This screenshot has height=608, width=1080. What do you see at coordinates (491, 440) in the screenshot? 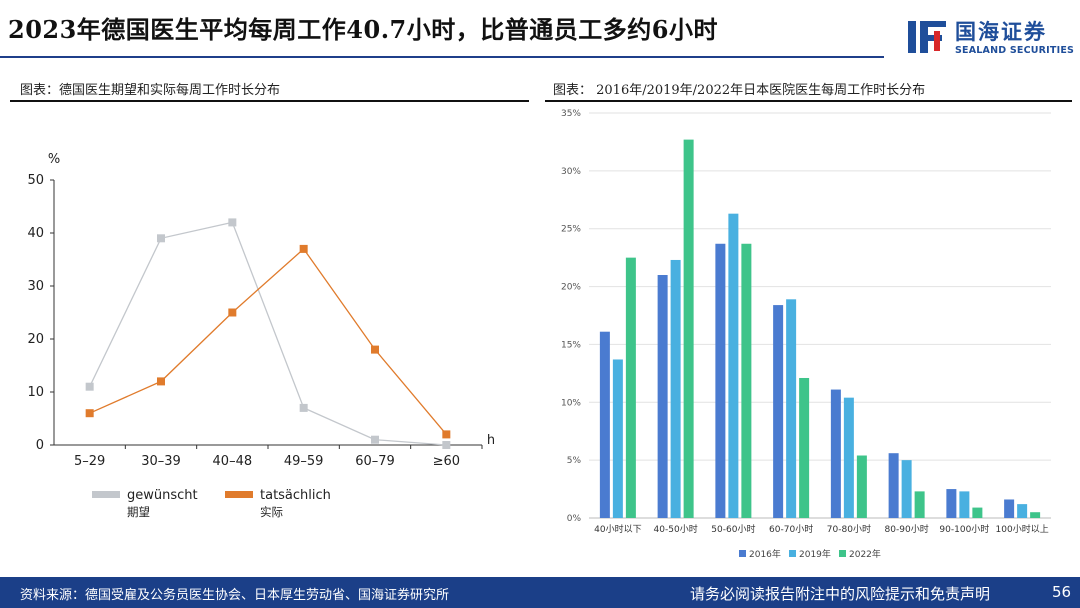
I see `x-axis-unit-label: h` at bounding box center [491, 440].